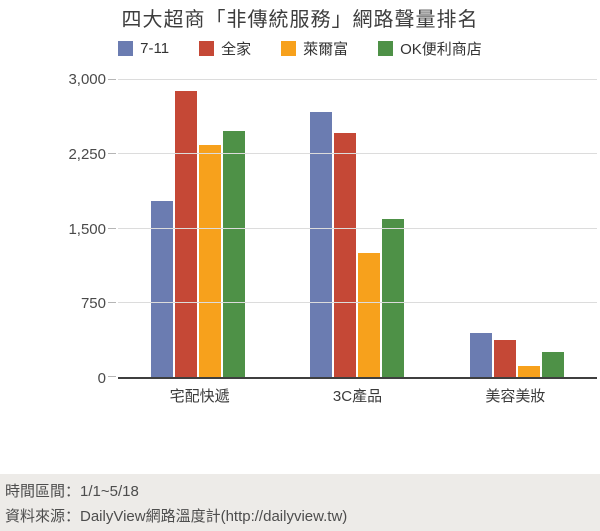 The width and height of the screenshot is (600, 531). Describe the element at coordinates (155, 48) in the screenshot. I see `legend-label: 7-11` at that location.